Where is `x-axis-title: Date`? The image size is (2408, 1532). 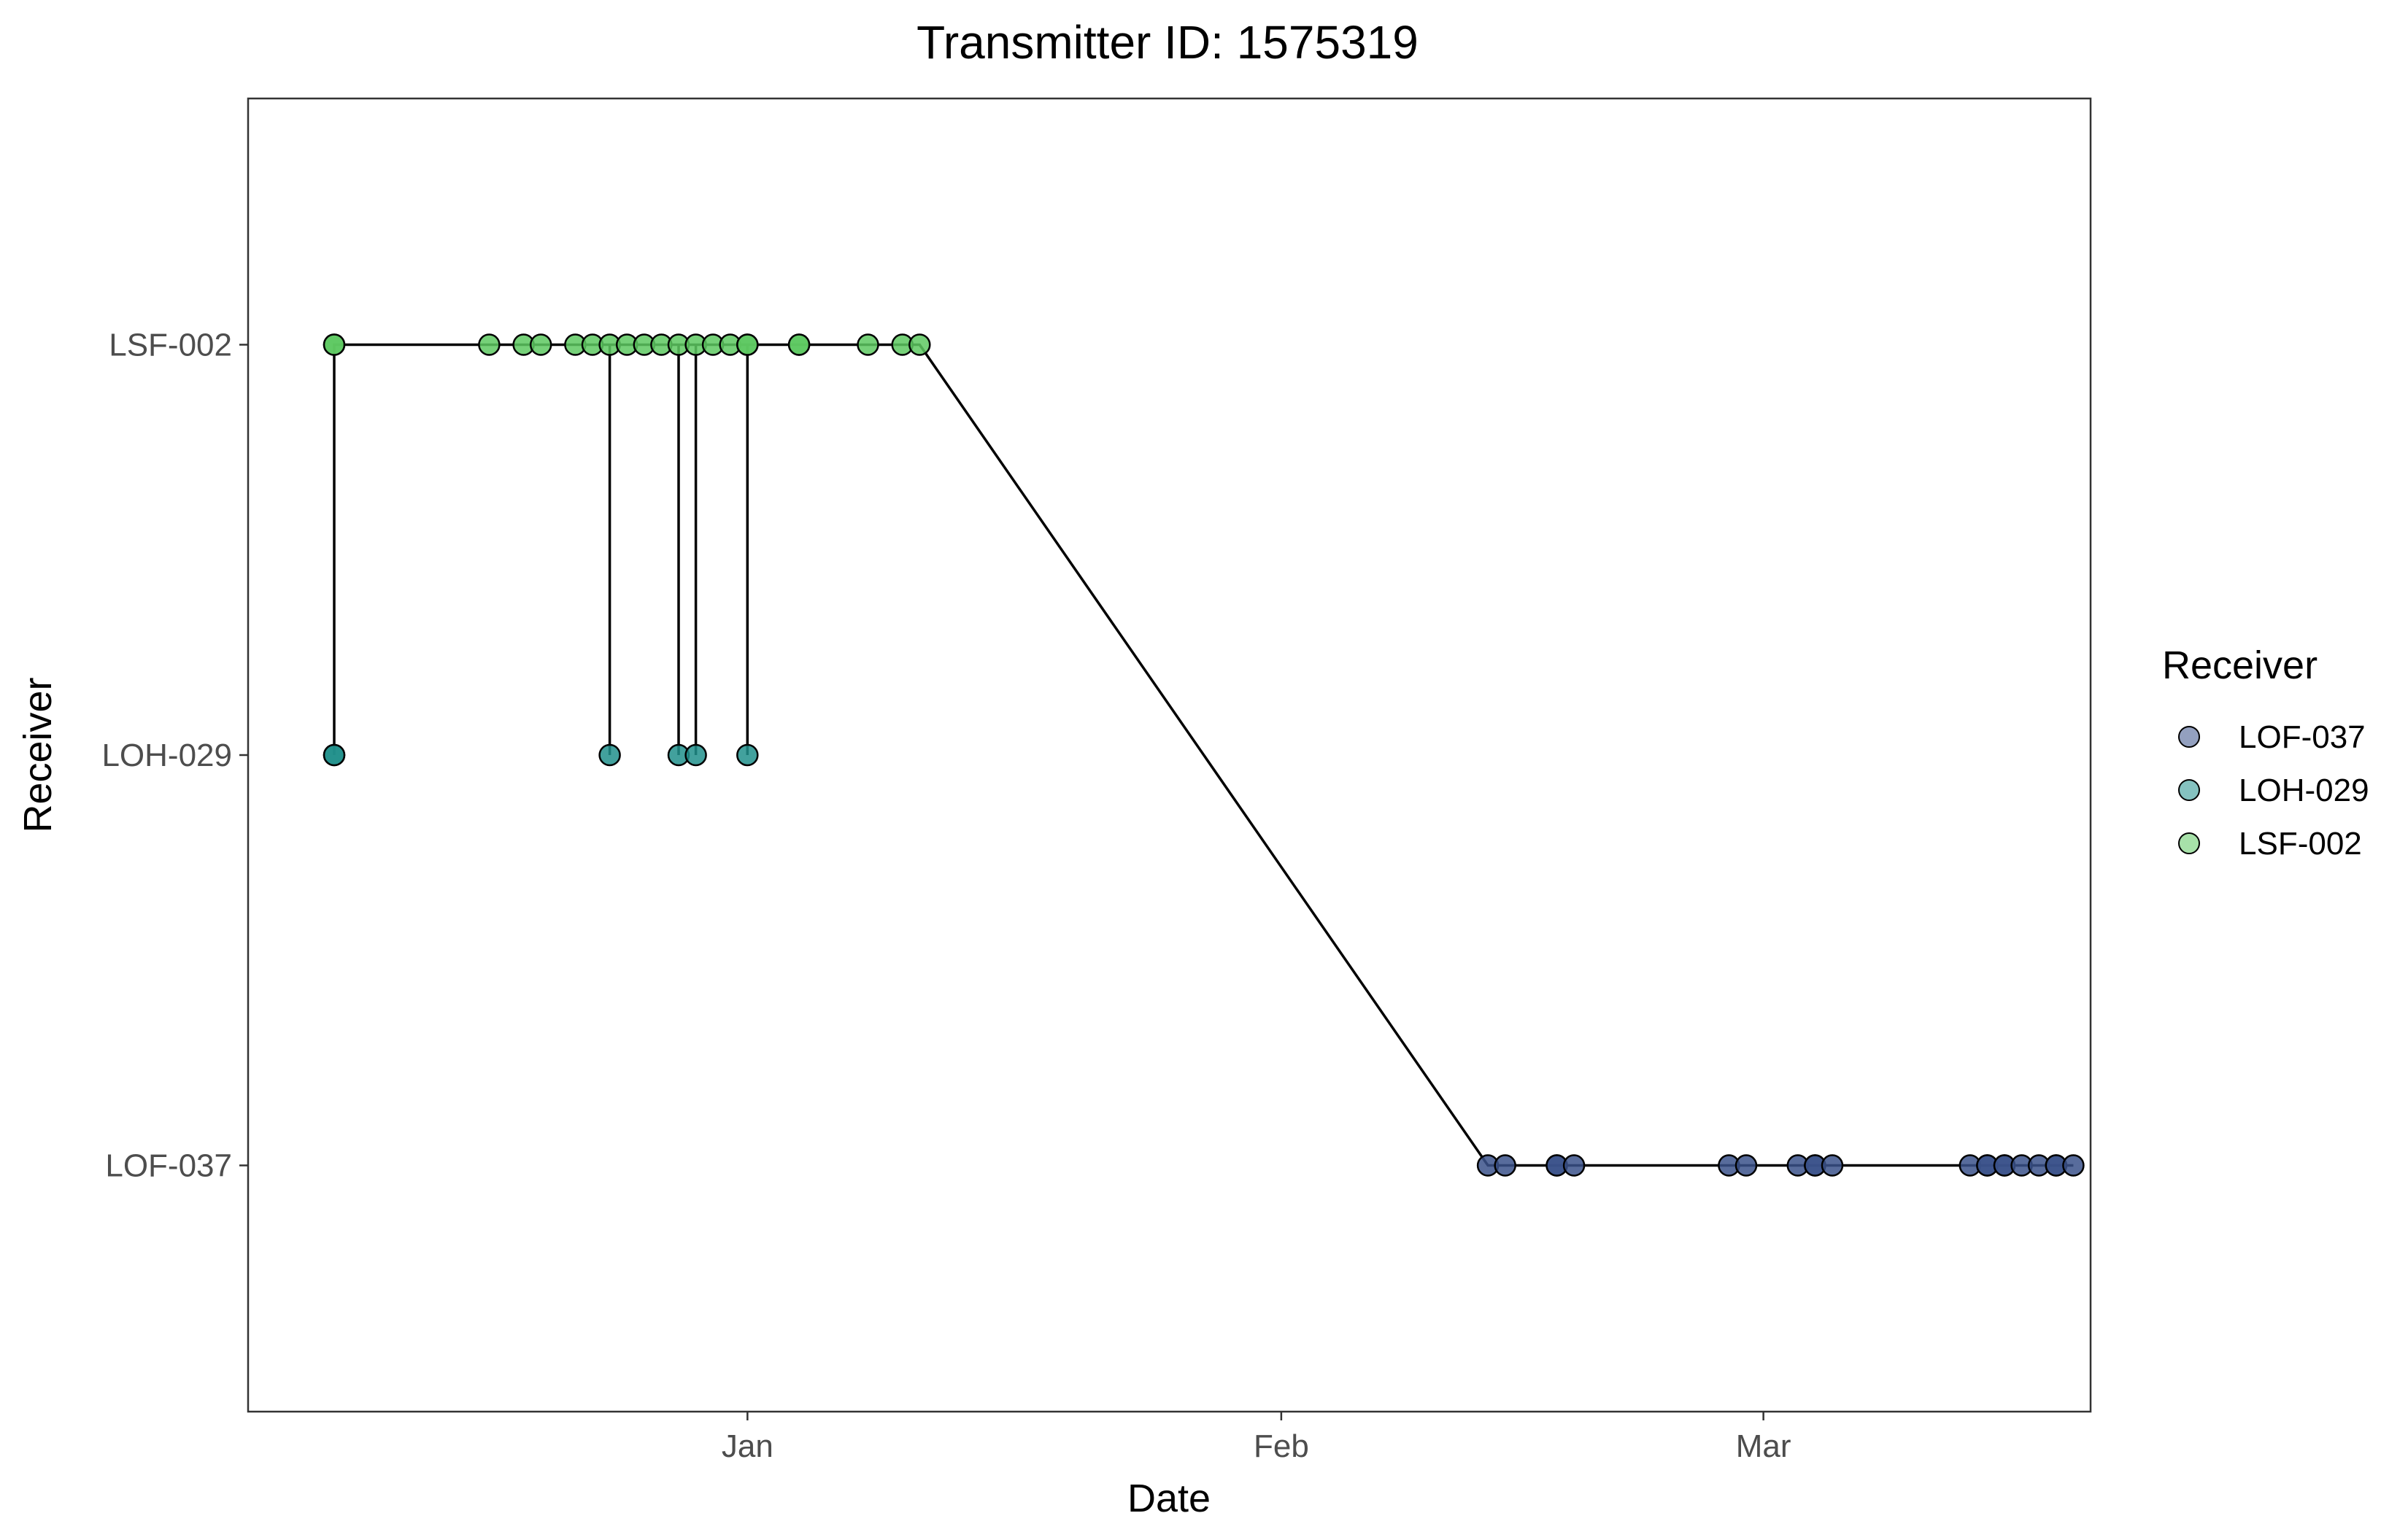 x-axis-title: Date is located at coordinates (1169, 1498).